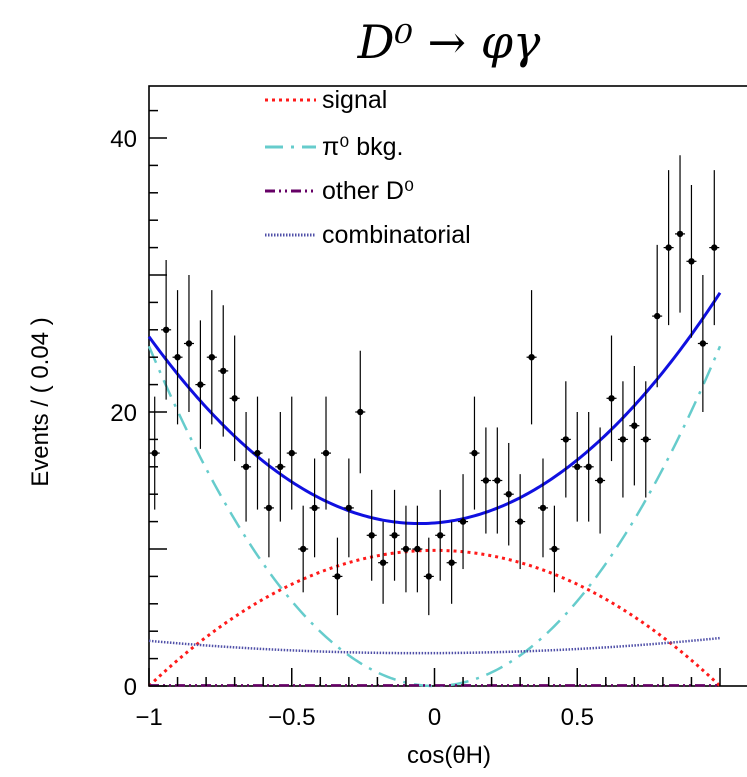 This screenshot has width=747, height=777. I want to click on chart-title: D⁰ → φγ, so click(449, 42).